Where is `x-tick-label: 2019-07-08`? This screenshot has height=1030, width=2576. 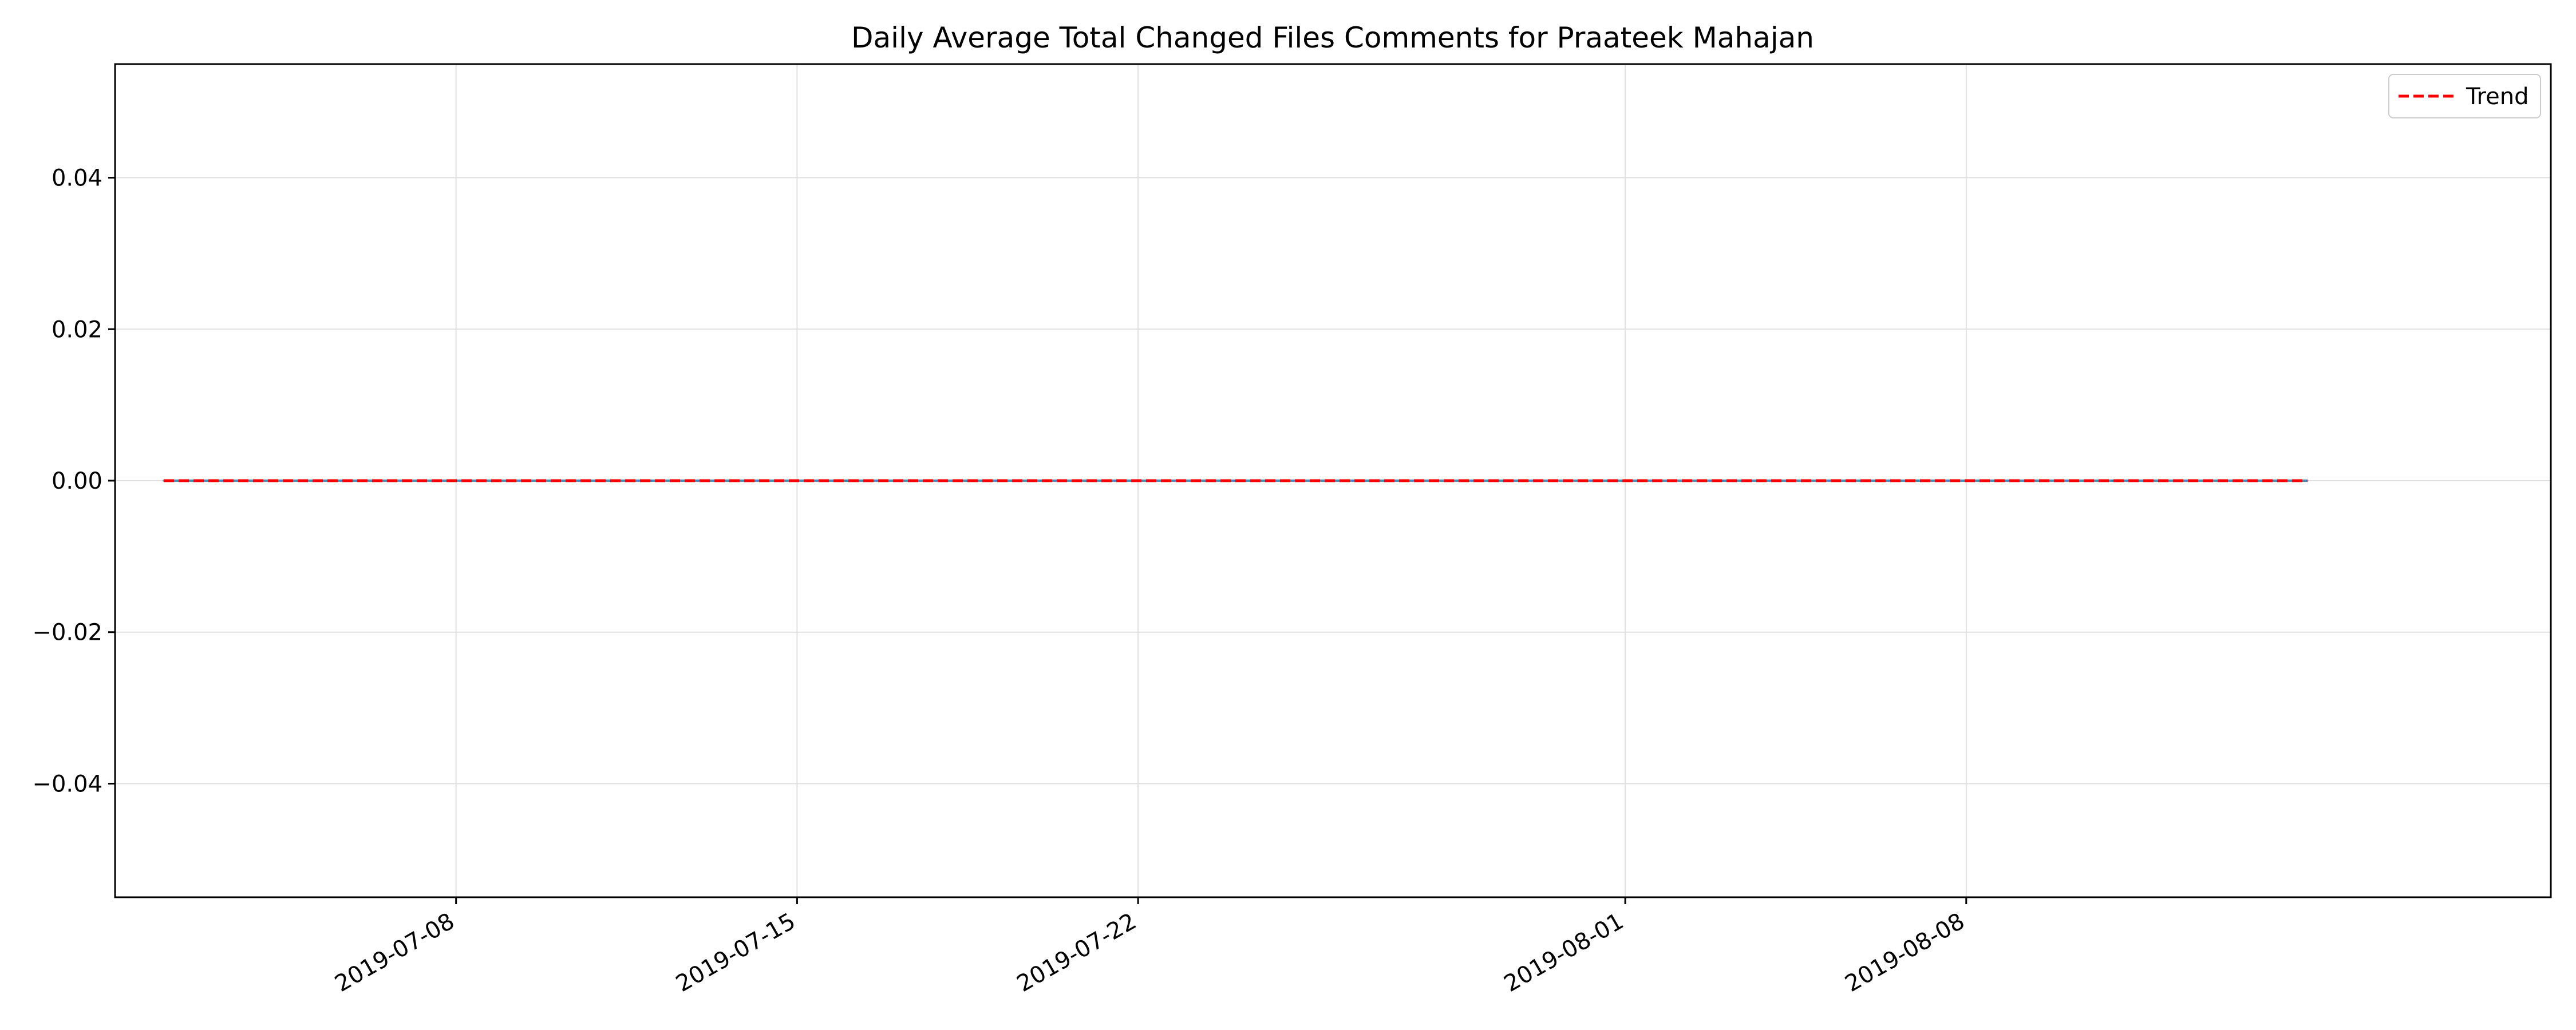 x-tick-label: 2019-07-08 is located at coordinates (394, 952).